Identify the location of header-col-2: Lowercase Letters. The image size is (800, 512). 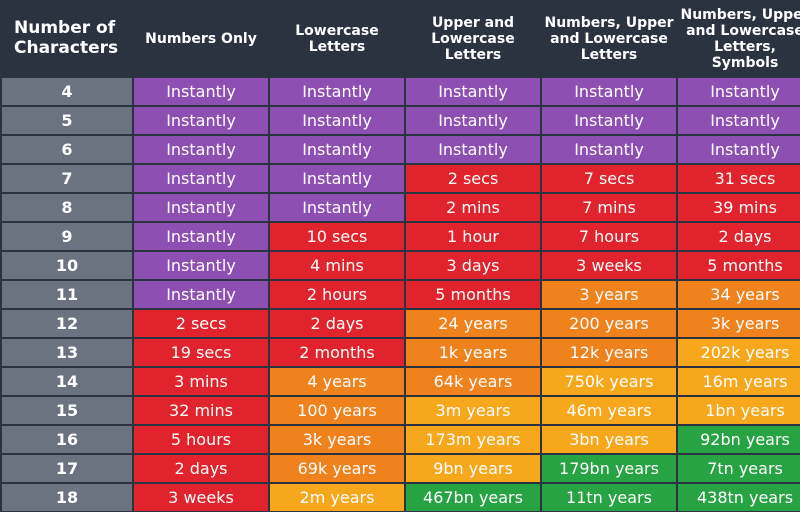
(337, 39).